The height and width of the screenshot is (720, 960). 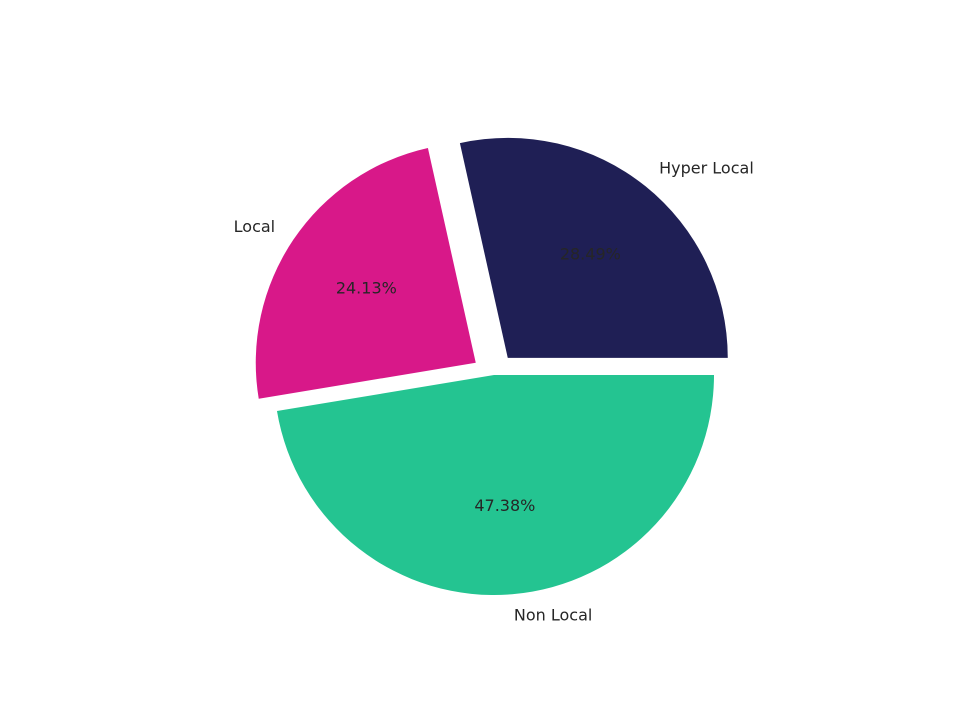 I want to click on pct-label-non-local: 47.38%, so click(x=504, y=505).